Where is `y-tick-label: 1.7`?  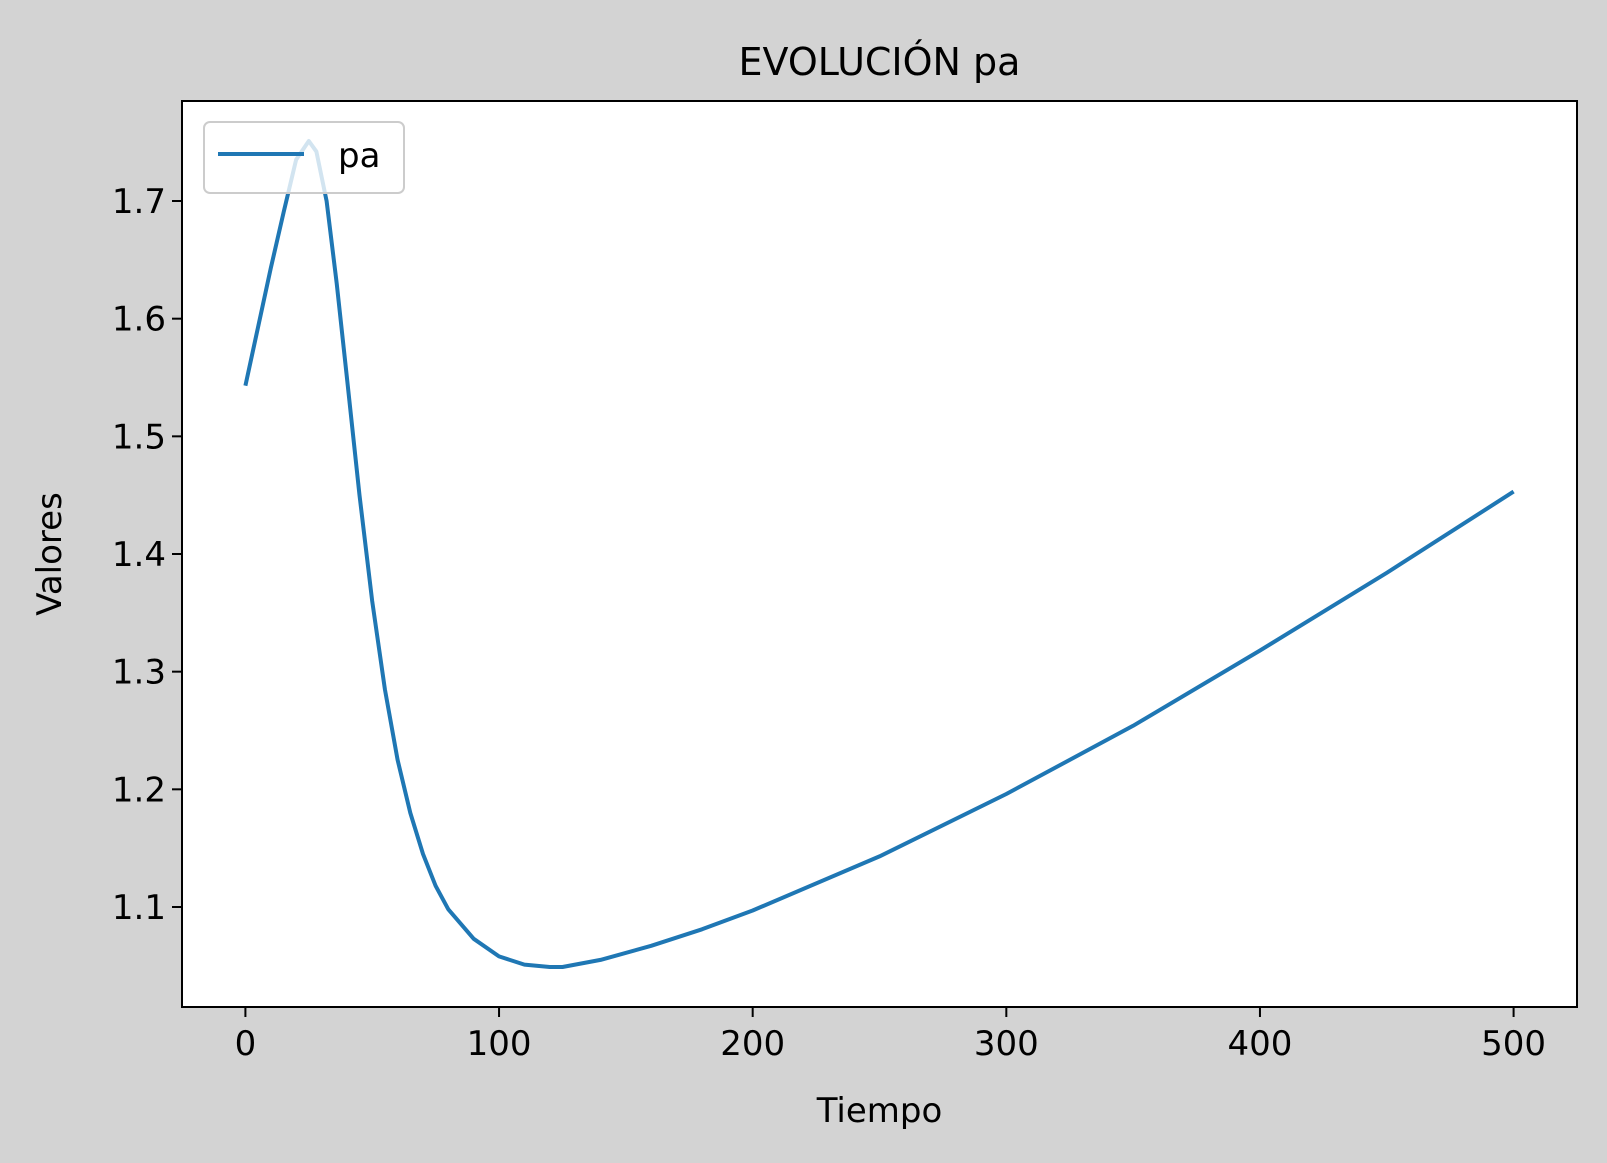
y-tick-label: 1.7 is located at coordinates (139, 202).